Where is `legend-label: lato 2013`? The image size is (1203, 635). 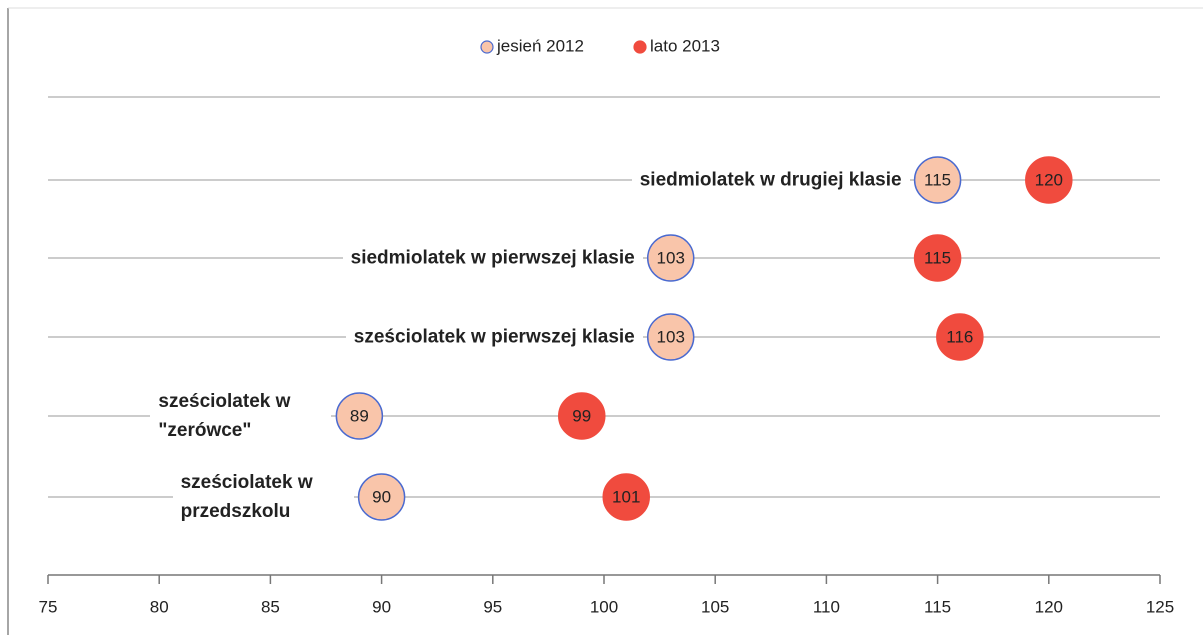
legend-label: lato 2013 is located at coordinates (685, 45).